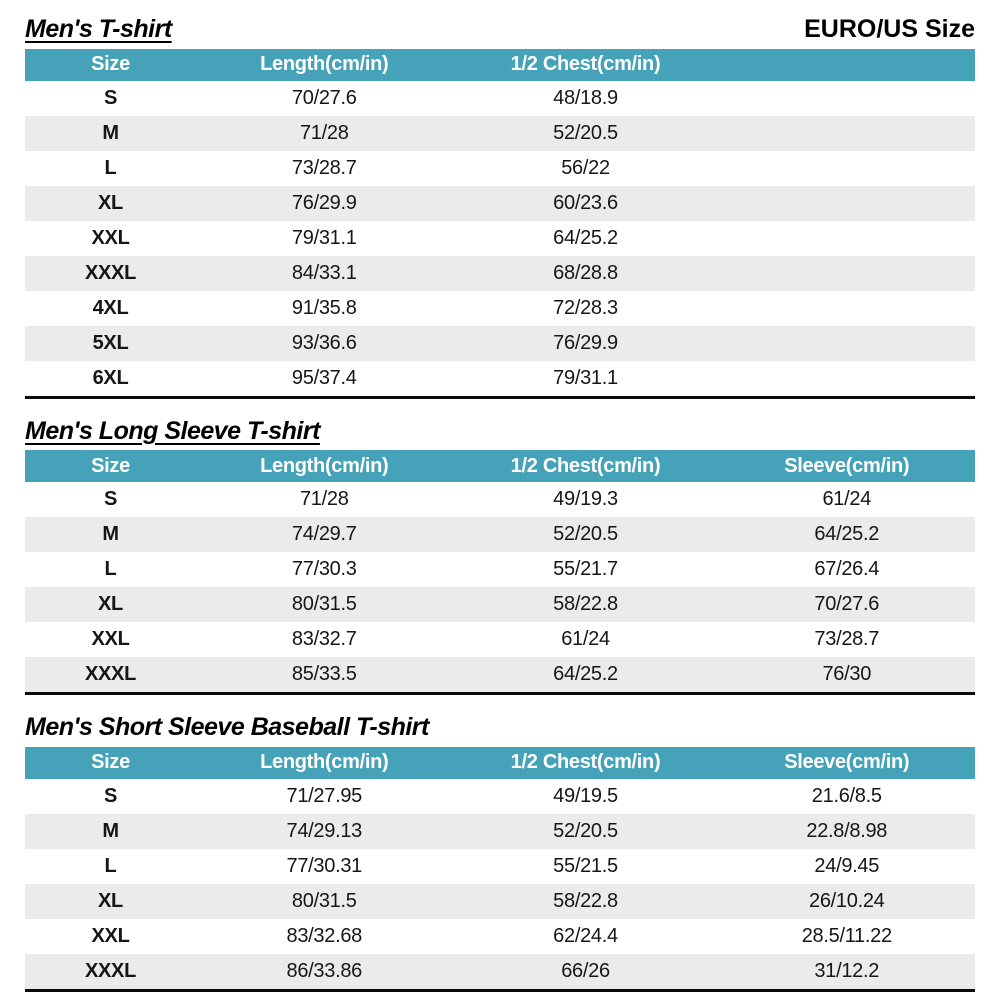 The width and height of the screenshot is (1000, 1000). I want to click on value-cell: 84/33.1, so click(324, 272).